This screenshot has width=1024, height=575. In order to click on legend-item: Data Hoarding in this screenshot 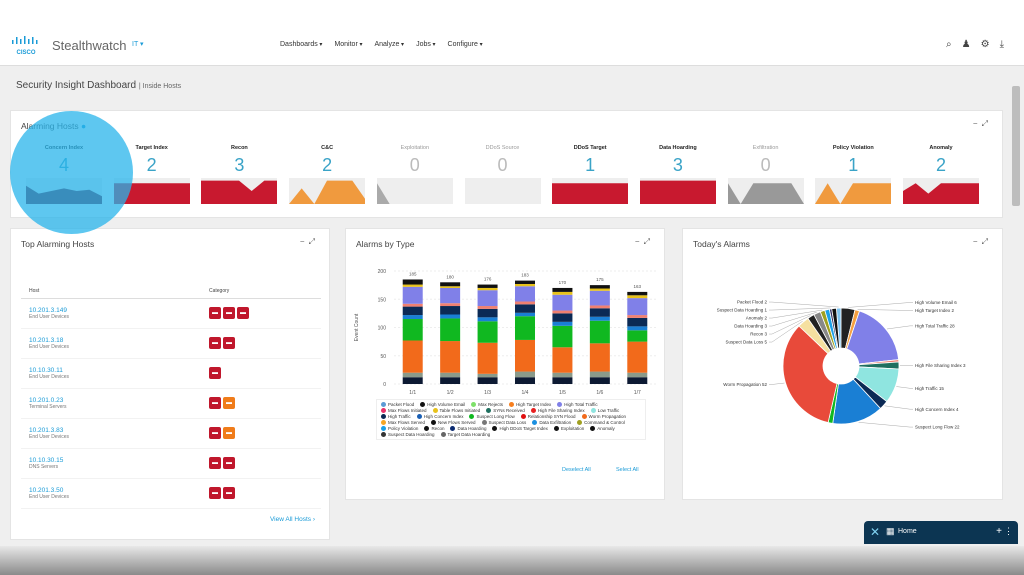, I will do `click(468, 428)`.